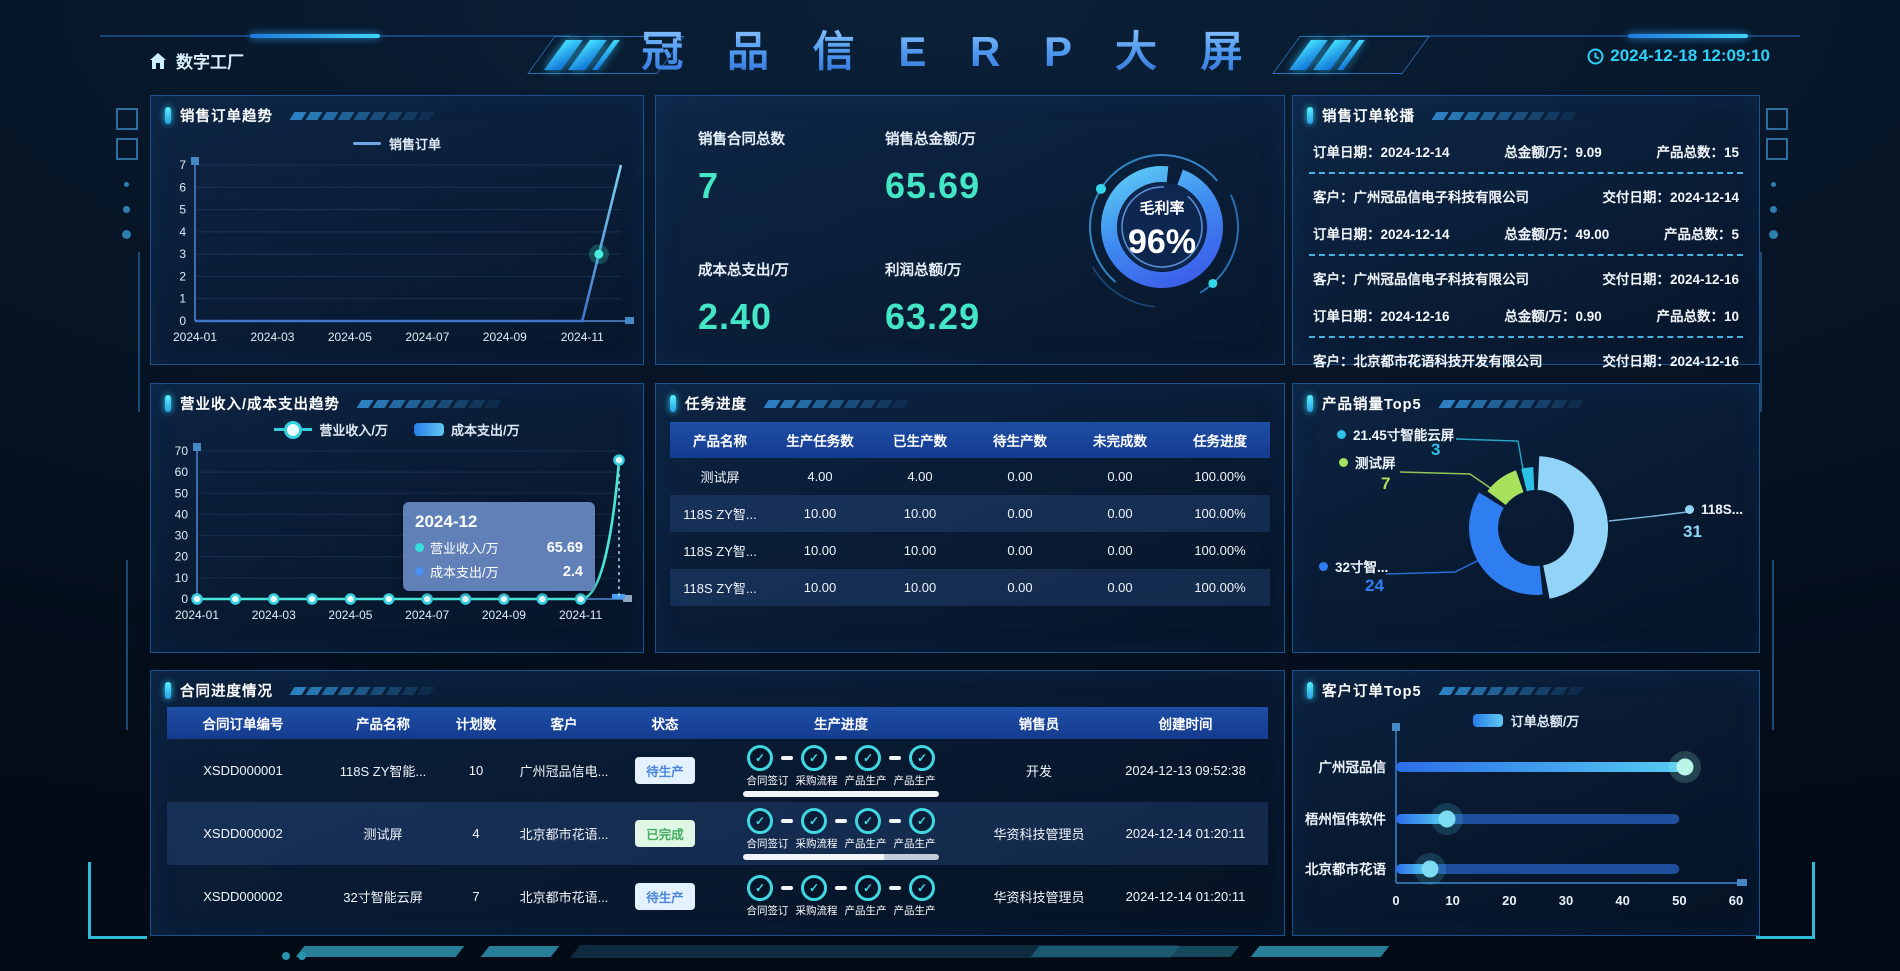 This screenshot has height=971, width=1900. Describe the element at coordinates (1540, 152) in the screenshot. I see `field-label: 总金额/万：` at that location.